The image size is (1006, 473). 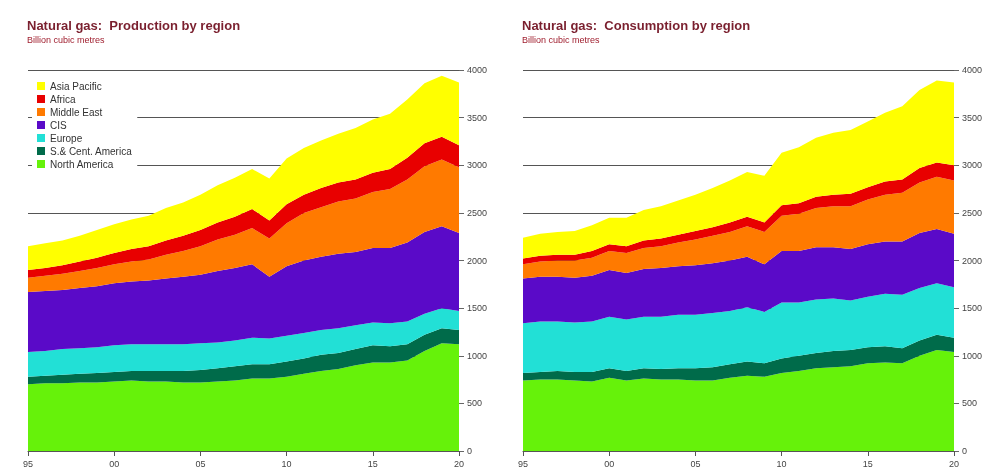 I want to click on legend-label: North America, so click(x=82, y=164).